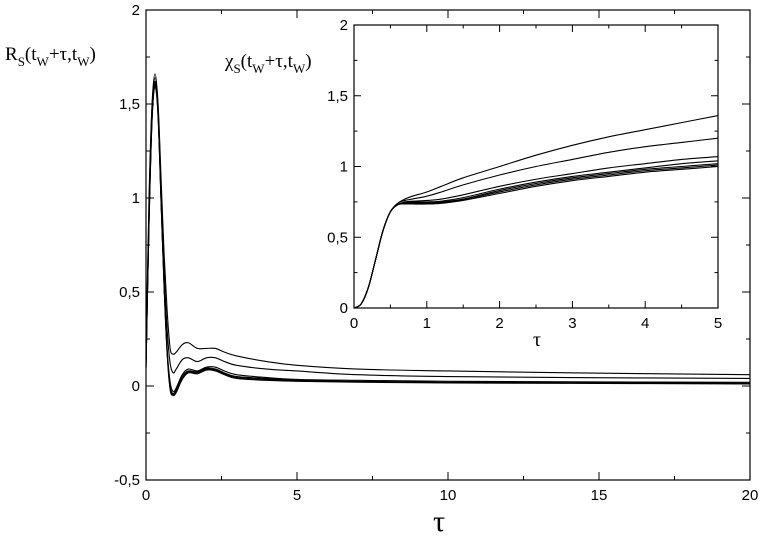  I want to click on inset-y-tick-label: 2, so click(344, 25).